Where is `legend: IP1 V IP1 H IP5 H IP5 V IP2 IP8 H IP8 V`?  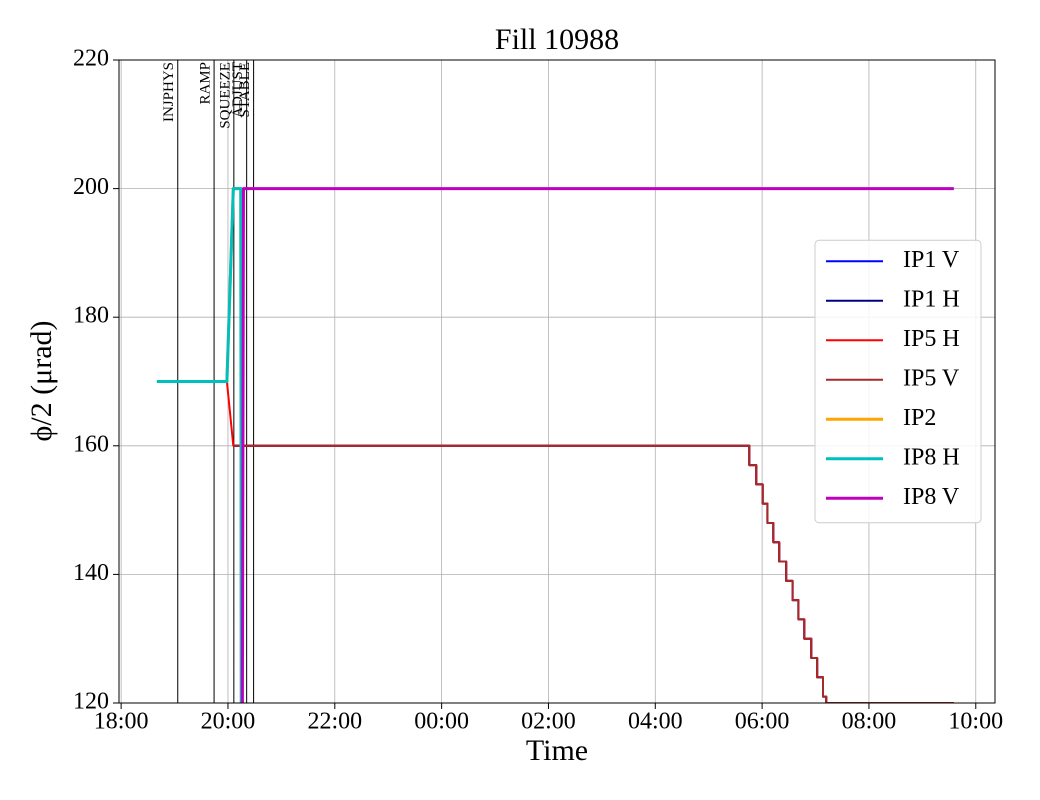
legend: IP1 V IP1 H IP5 H IP5 V IP2 IP8 H IP8 V is located at coordinates (898, 381).